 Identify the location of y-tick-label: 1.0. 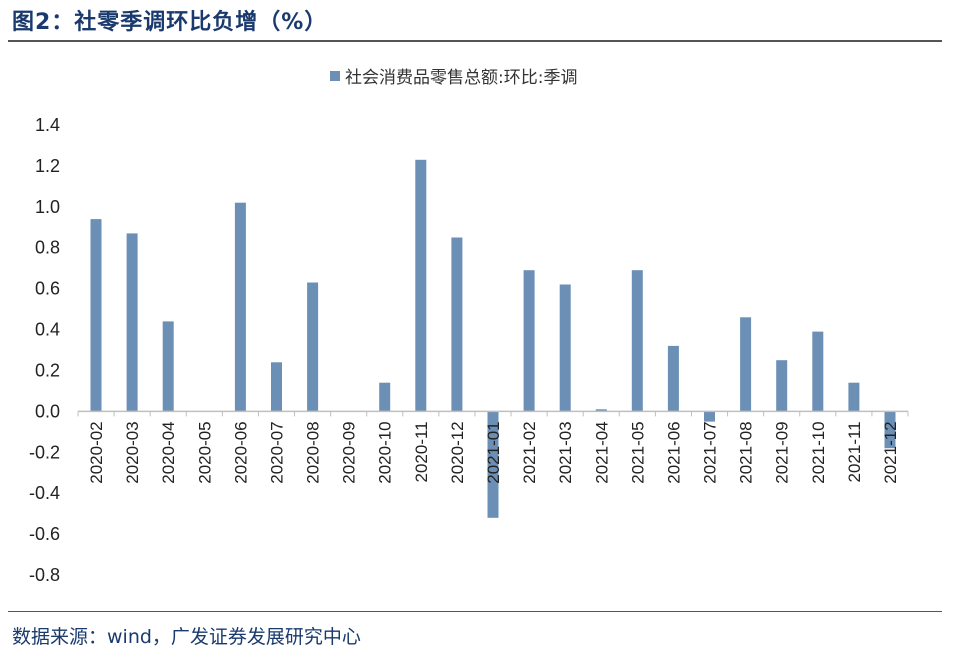
(47, 207).